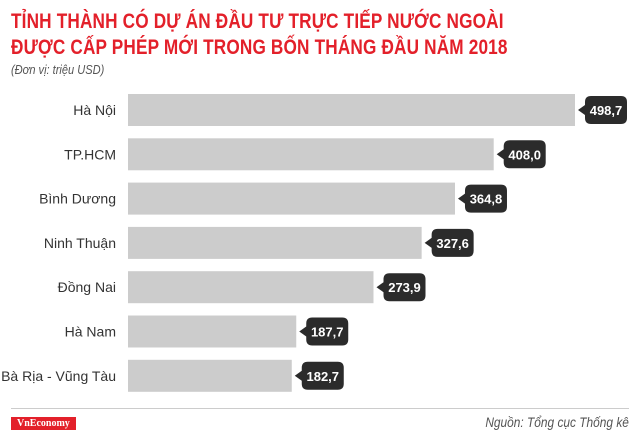 The image size is (640, 438). Describe the element at coordinates (43, 423) in the screenshot. I see `vneconomy-logo: VnEconomy` at that location.